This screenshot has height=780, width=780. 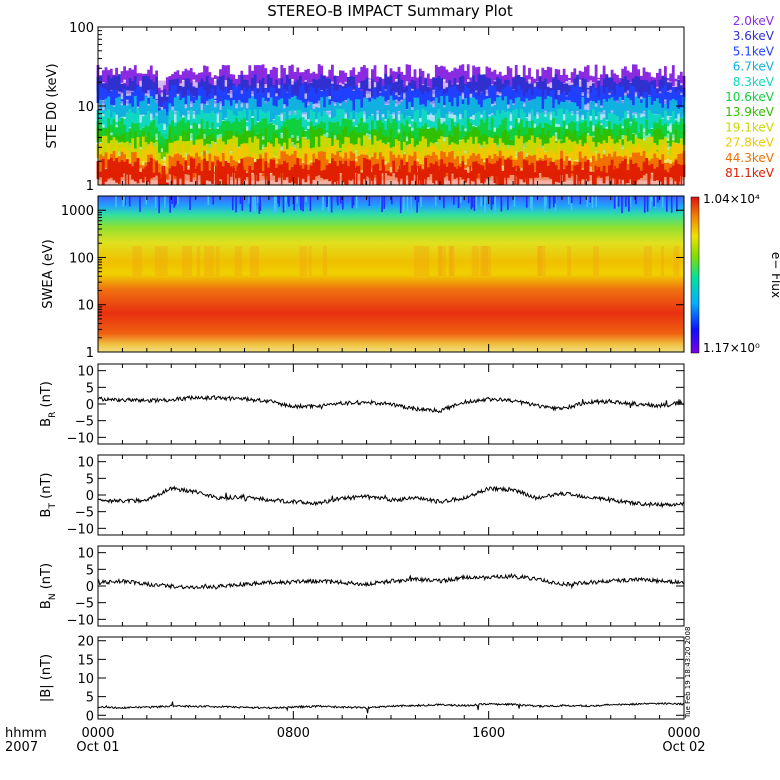 What do you see at coordinates (774, 275) in the screenshot?
I see `colorbar-title: e− Flux` at bounding box center [774, 275].